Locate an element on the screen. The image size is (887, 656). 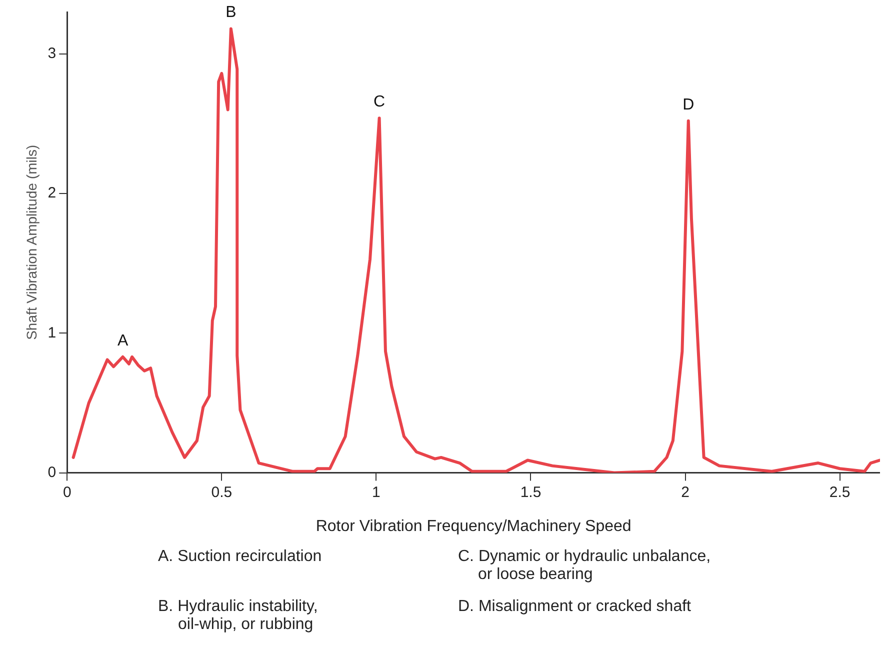
x-tick-label: 1.5 is located at coordinates (531, 492).